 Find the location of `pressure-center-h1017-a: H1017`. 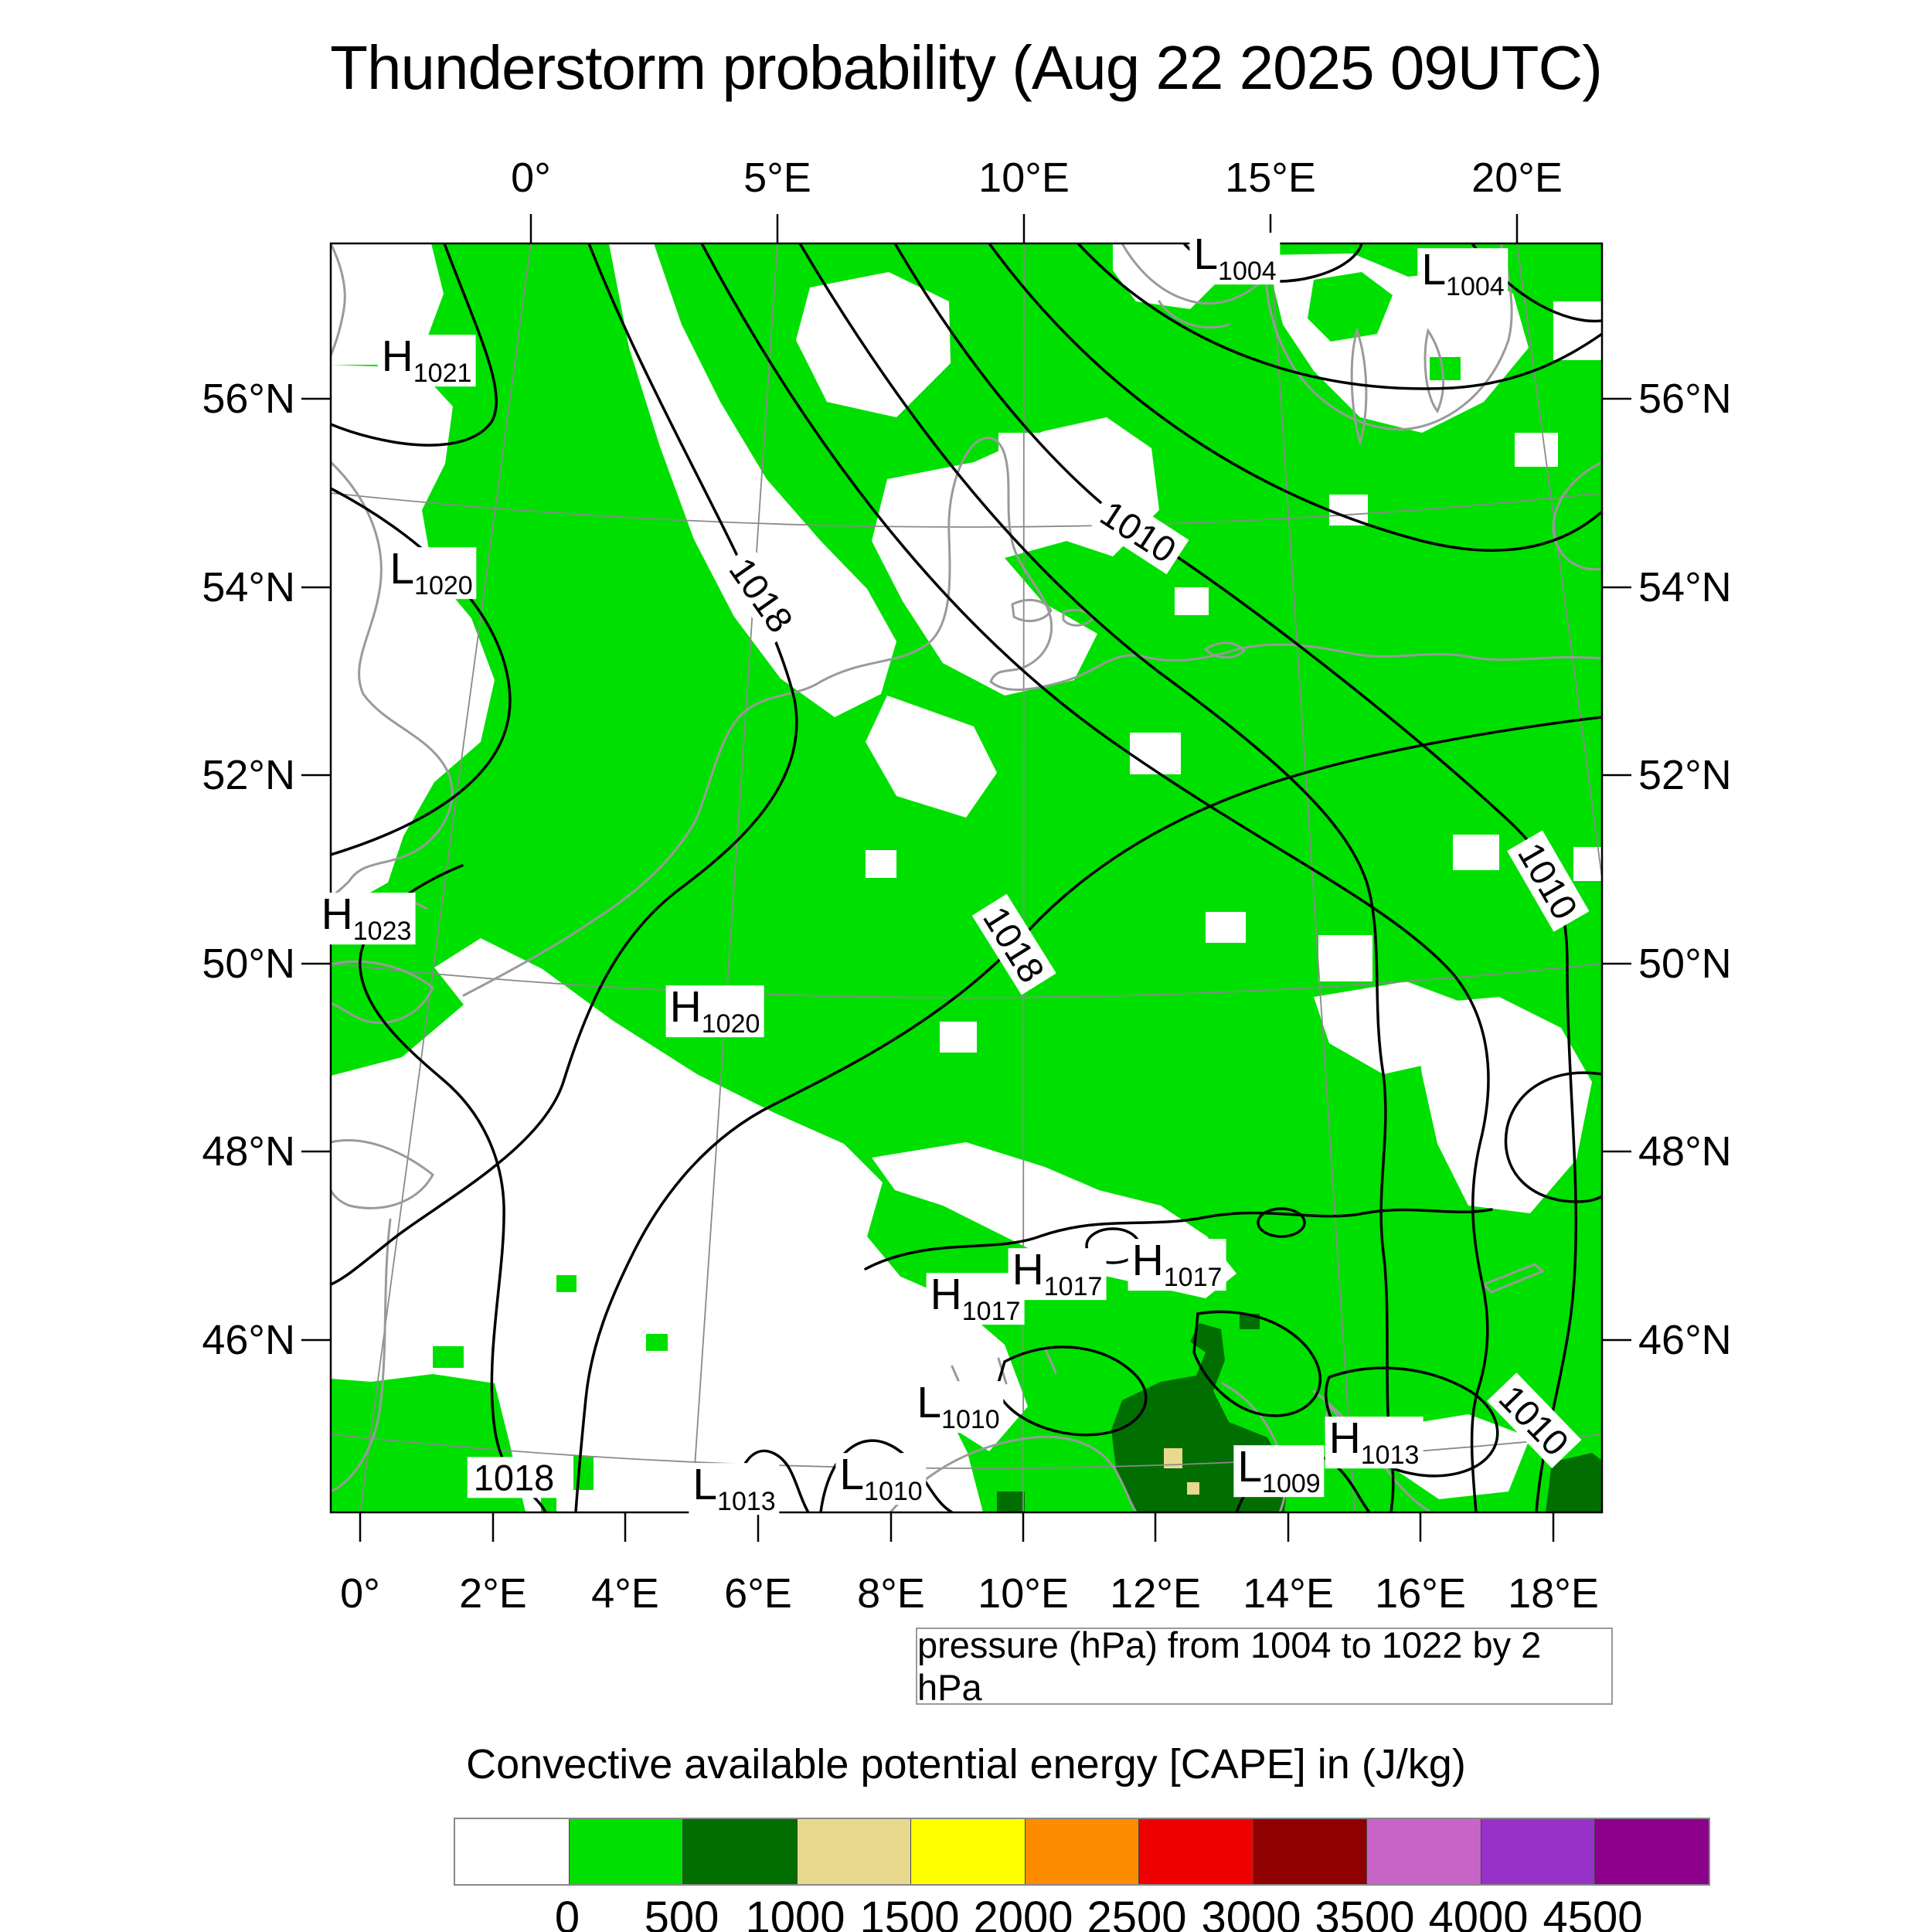

pressure-center-h1017-a: H1017 is located at coordinates (976, 1299).